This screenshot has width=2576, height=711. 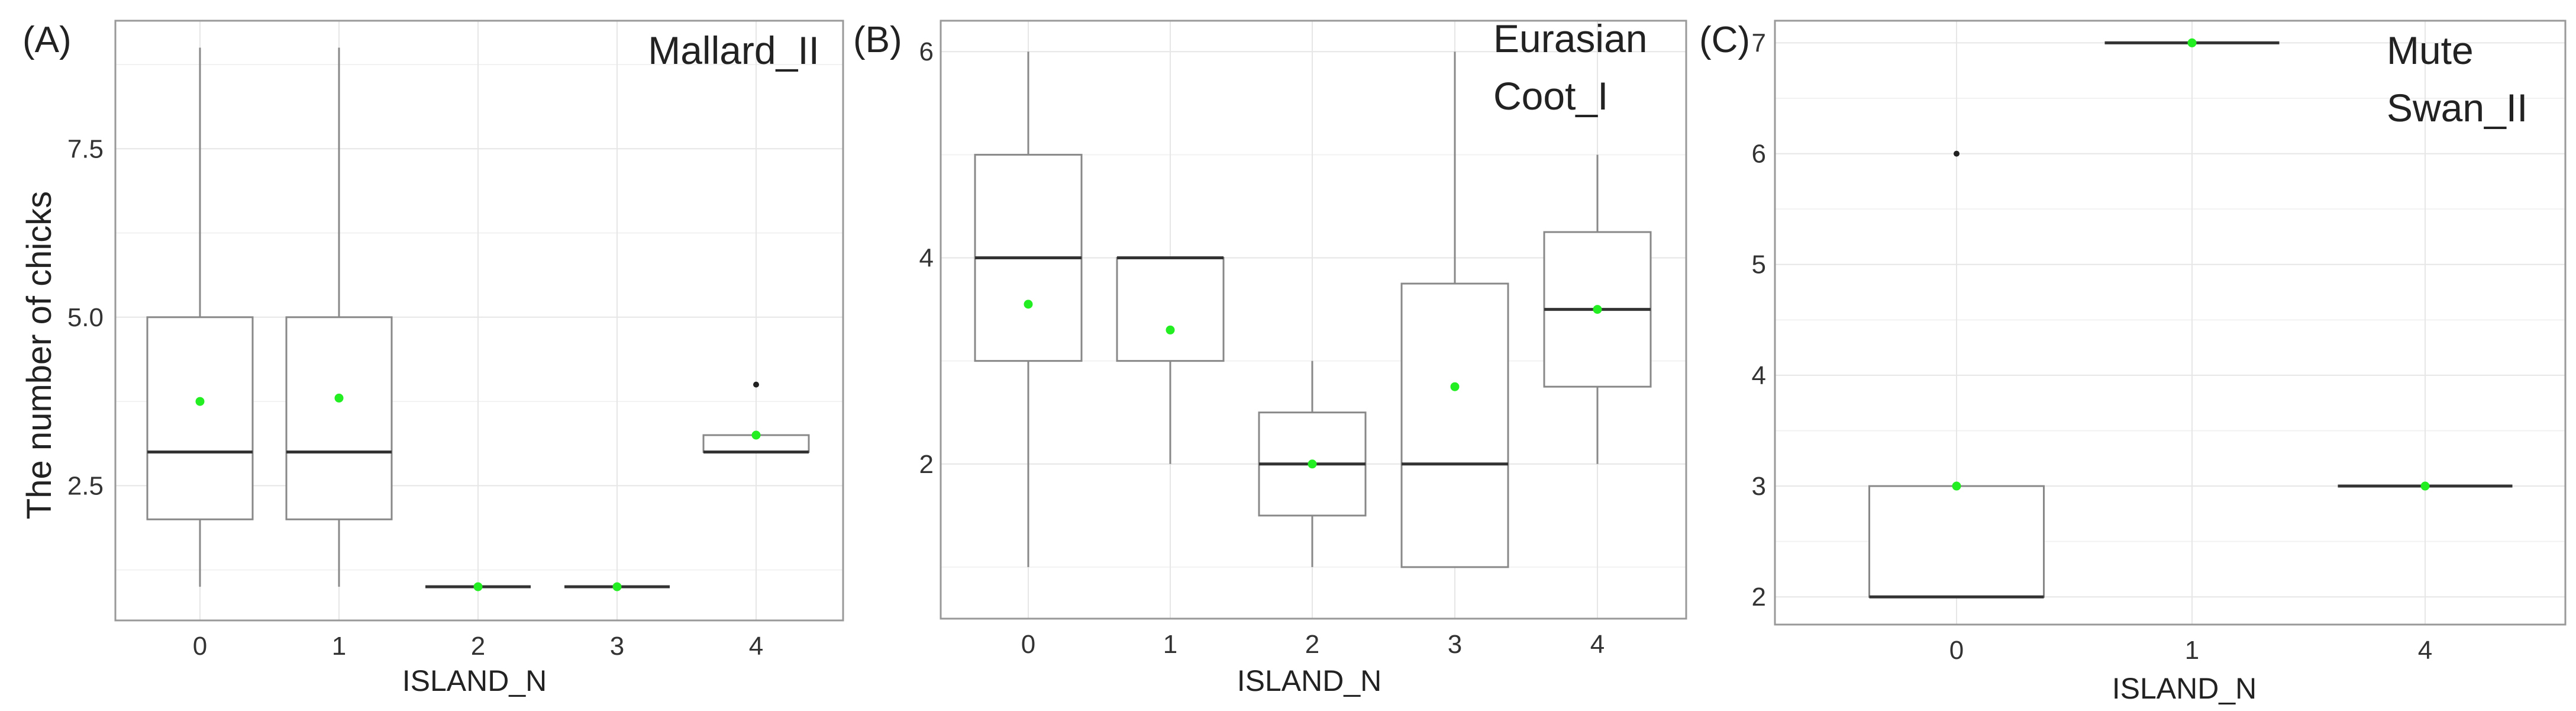 What do you see at coordinates (478, 646) in the screenshot?
I see `panel-a-x-tick-label: 2` at bounding box center [478, 646].